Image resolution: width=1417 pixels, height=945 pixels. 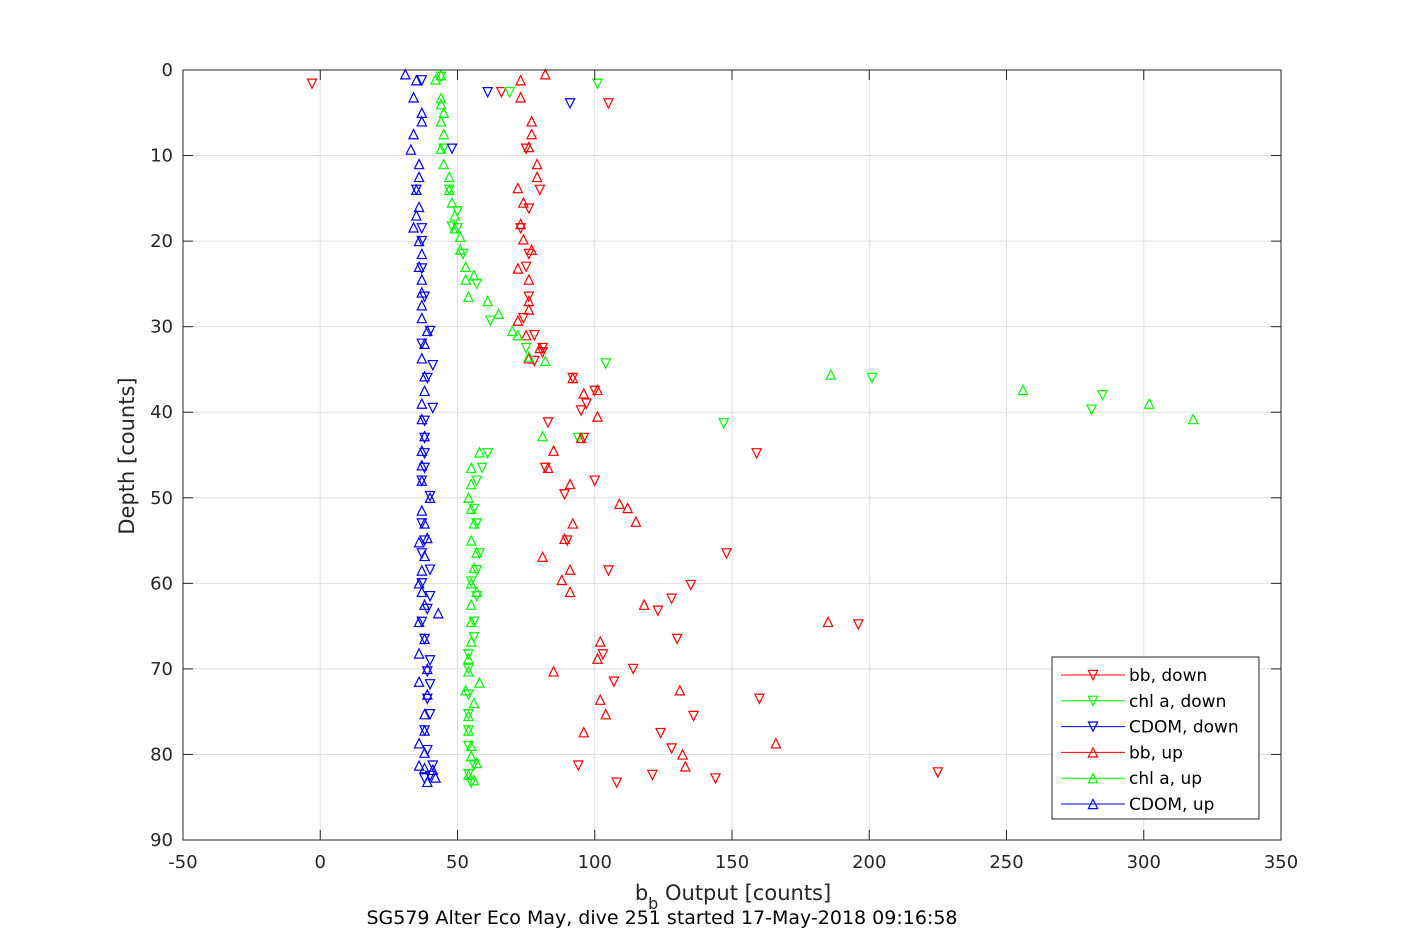 I want to click on y-tick-label: 50, so click(x=161, y=498).